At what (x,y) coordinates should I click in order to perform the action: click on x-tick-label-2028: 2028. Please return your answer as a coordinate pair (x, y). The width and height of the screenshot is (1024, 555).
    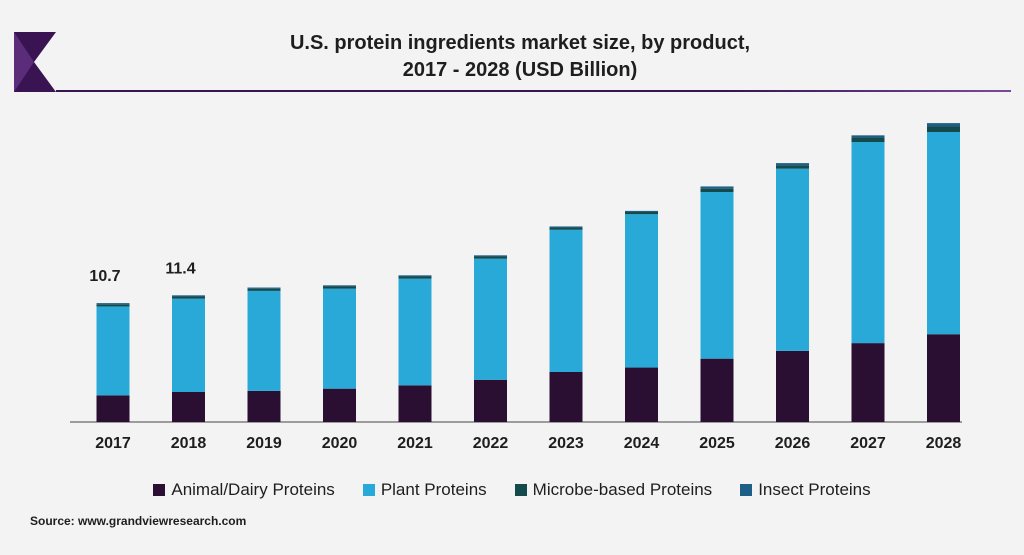
    Looking at the image, I should click on (944, 443).